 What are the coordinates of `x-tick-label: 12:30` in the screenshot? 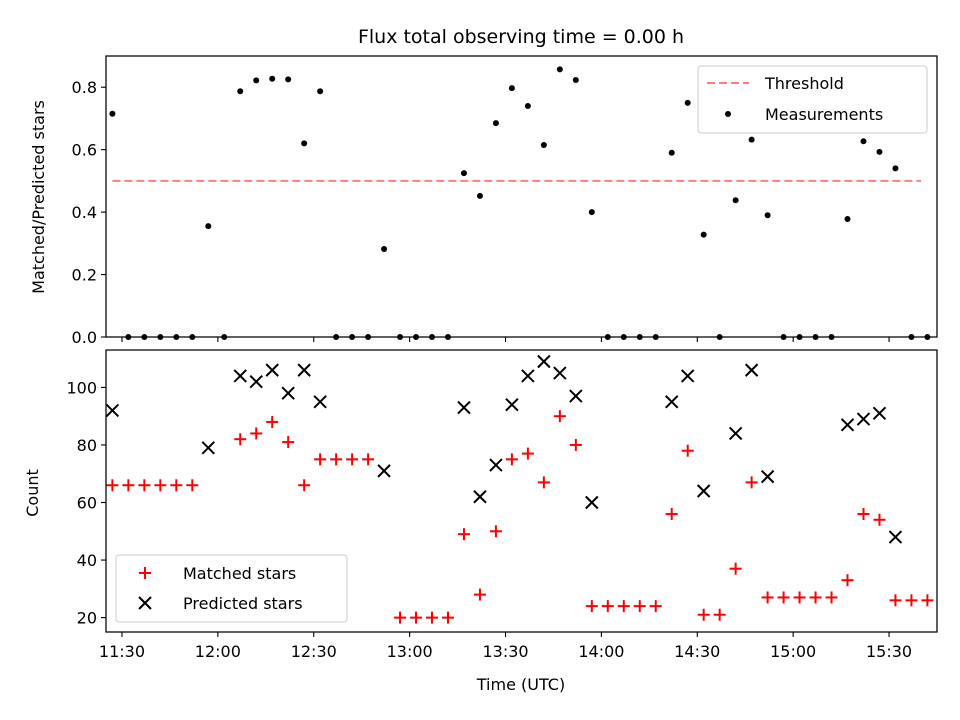 It's located at (314, 651).